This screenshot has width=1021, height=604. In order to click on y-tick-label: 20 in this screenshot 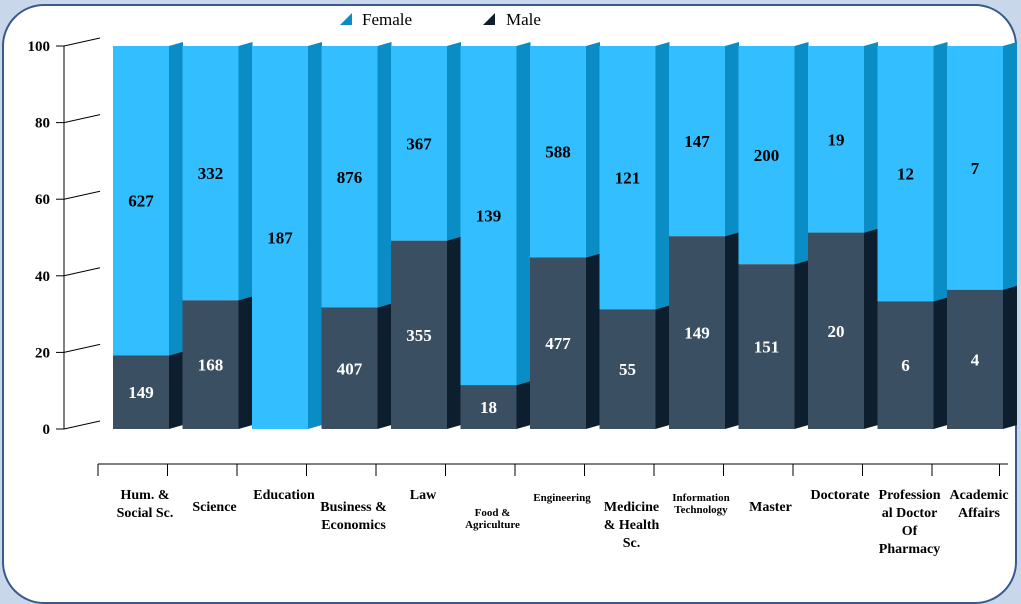, I will do `click(42, 353)`.